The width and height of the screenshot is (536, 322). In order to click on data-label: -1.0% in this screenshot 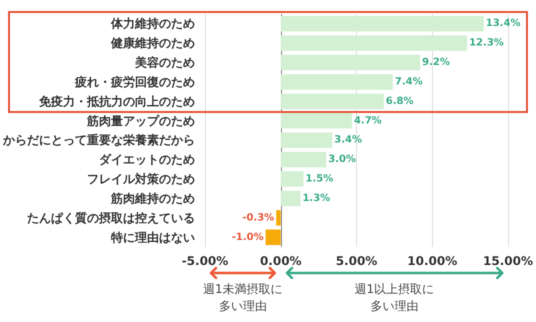, I will do `click(248, 237)`.